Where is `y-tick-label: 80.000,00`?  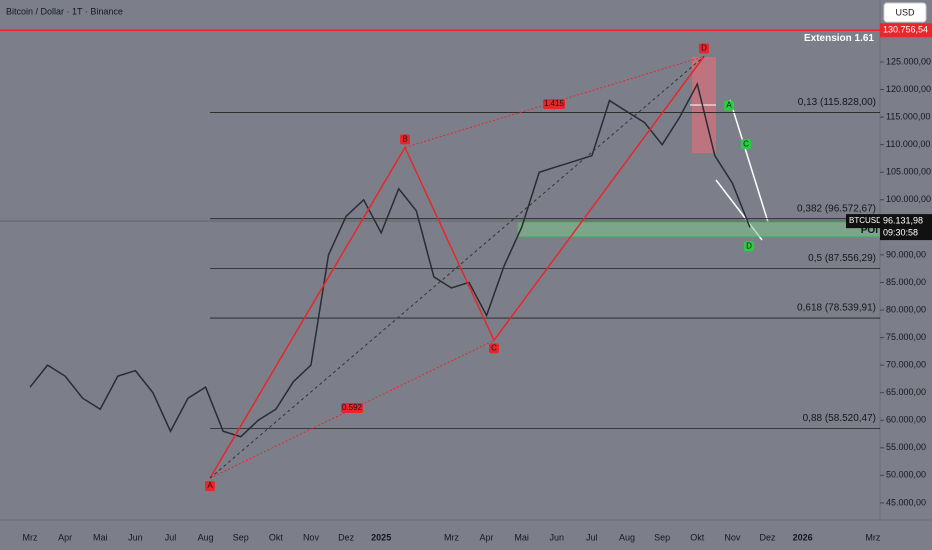
y-tick-label: 80.000,00 is located at coordinates (906, 309).